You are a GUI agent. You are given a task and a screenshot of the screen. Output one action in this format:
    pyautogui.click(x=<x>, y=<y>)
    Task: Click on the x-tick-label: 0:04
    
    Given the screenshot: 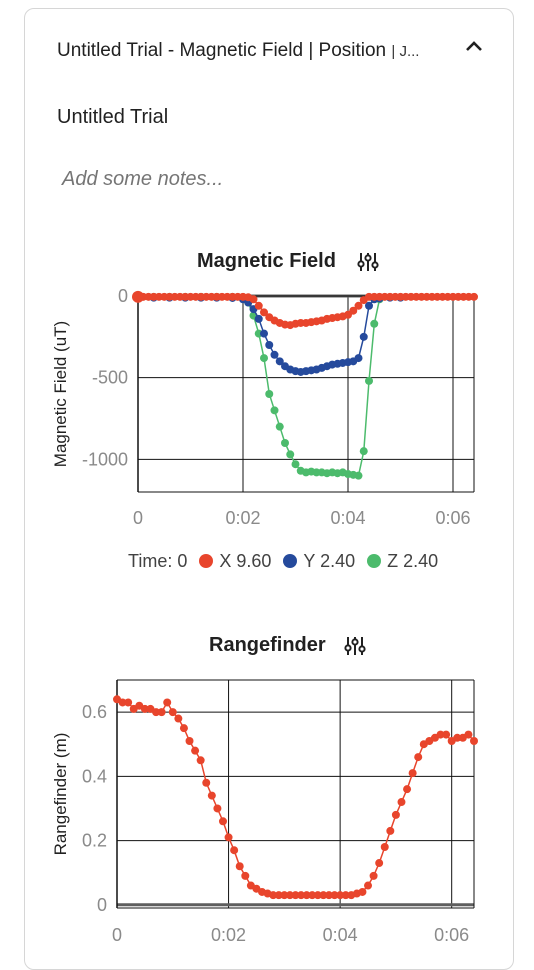 What is the action you would take?
    pyautogui.click(x=347, y=518)
    